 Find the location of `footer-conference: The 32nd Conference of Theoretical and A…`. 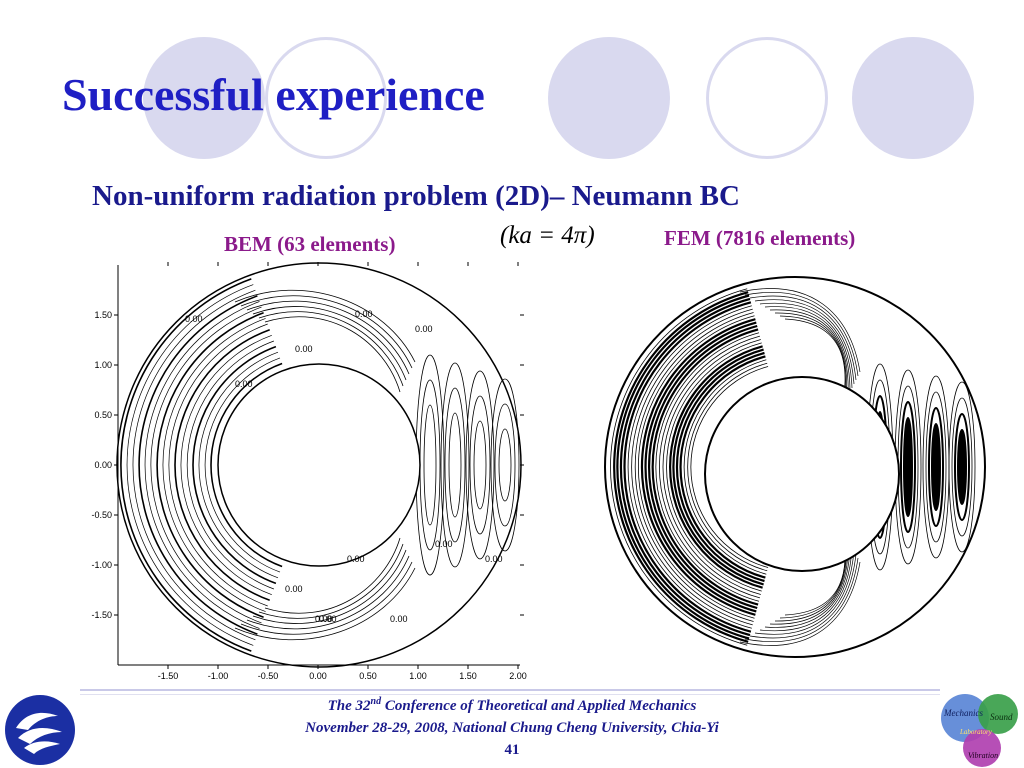

footer-conference: The 32nd Conference of Theoretical and A… is located at coordinates (512, 705).